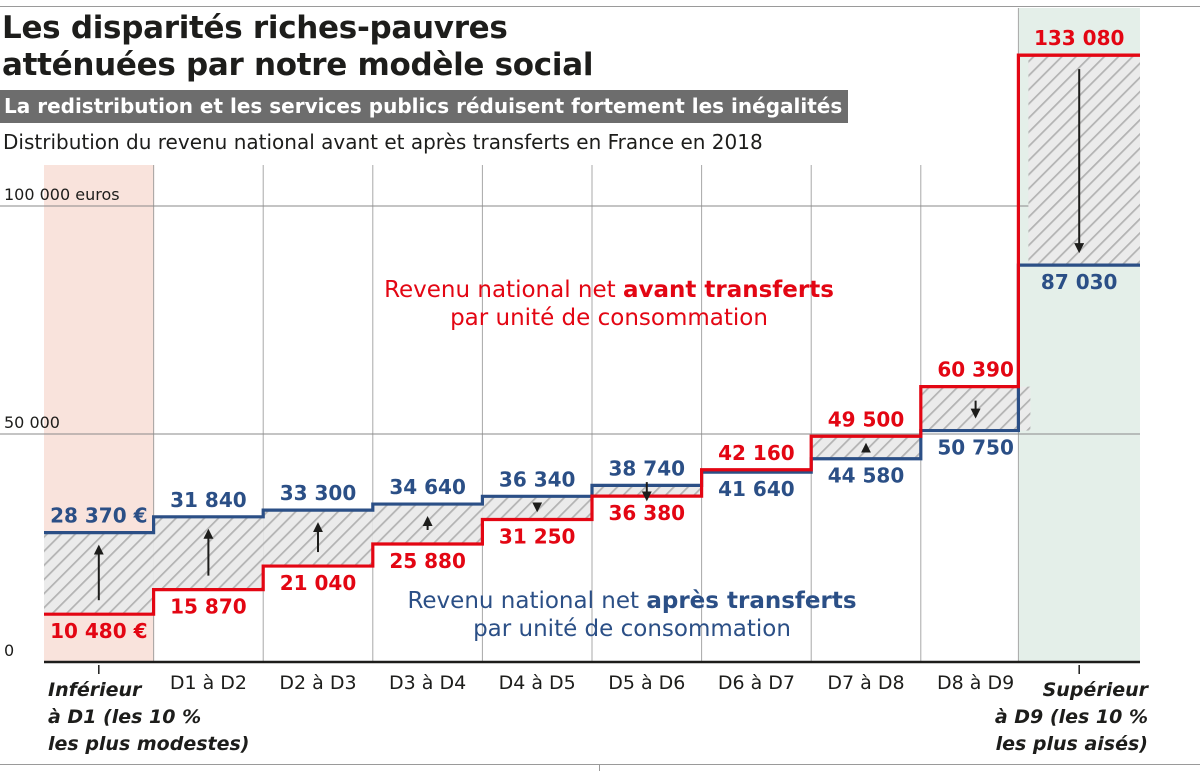 The width and height of the screenshot is (1200, 772). I want to click on value-label-before: 36 380, so click(647, 513).